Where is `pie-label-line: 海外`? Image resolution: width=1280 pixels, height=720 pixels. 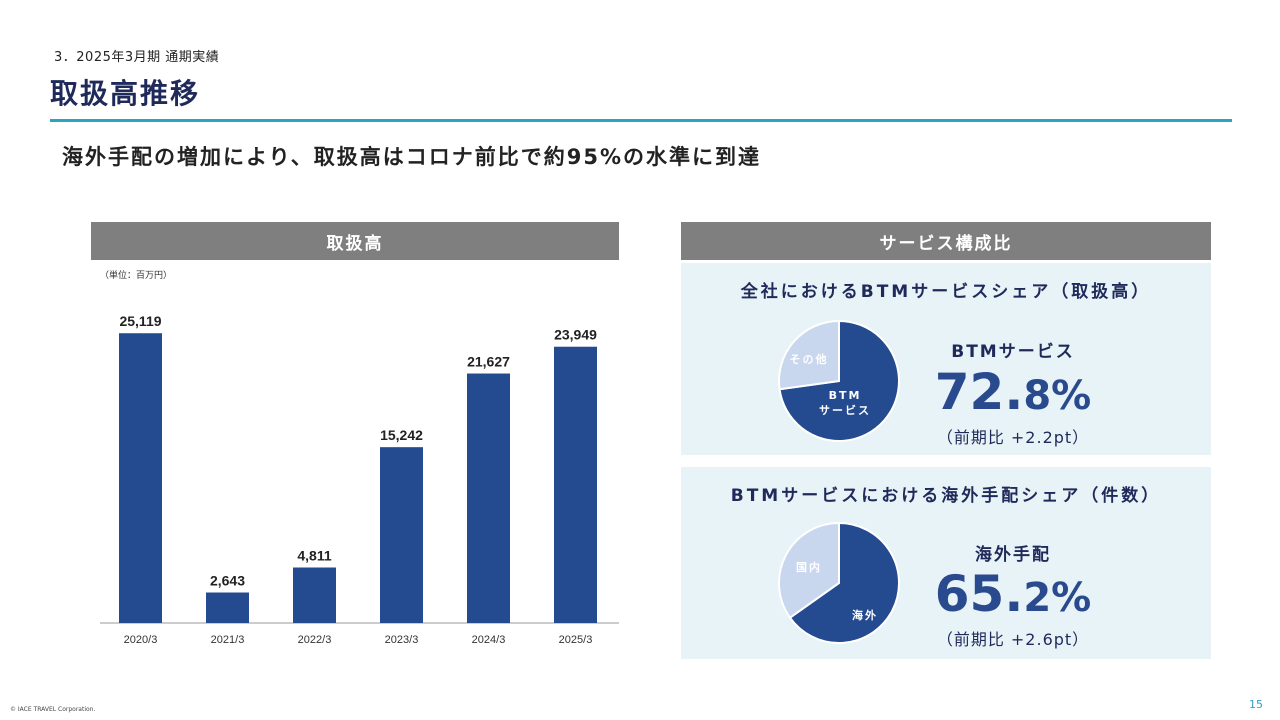
pie-label-line: 海外 is located at coordinates (865, 615).